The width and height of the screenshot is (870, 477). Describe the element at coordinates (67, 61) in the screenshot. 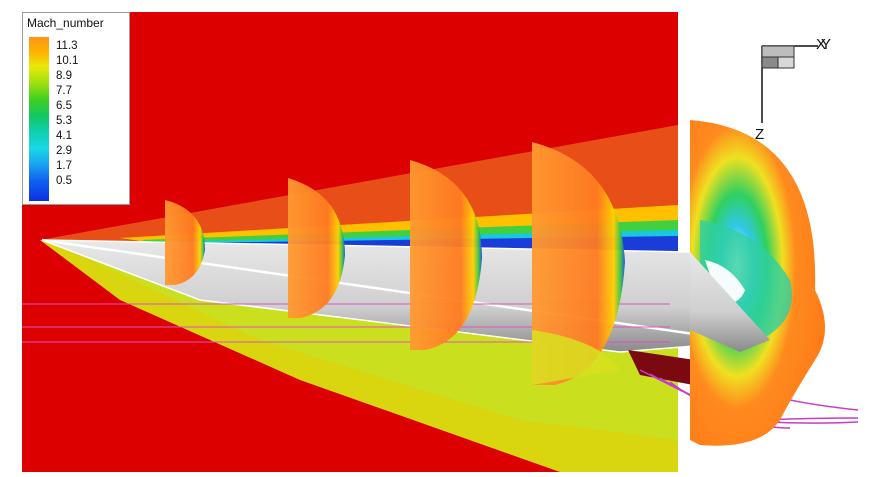

I see `legend-level: 10.1` at that location.